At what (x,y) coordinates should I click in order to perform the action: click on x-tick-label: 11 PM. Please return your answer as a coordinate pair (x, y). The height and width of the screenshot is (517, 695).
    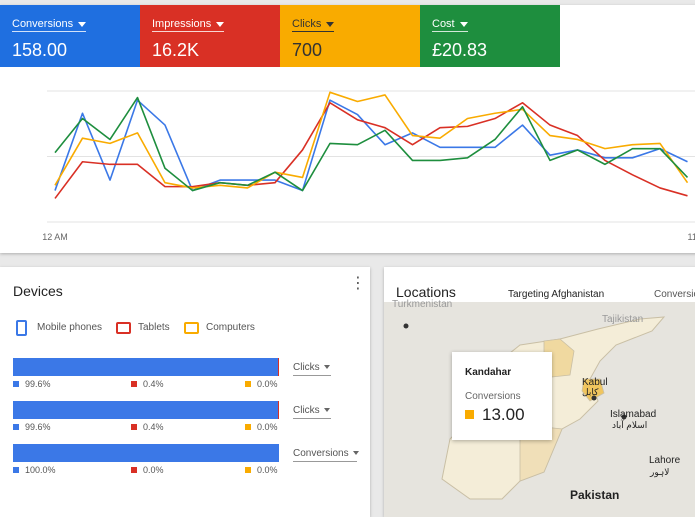
    Looking at the image, I should click on (691, 237).